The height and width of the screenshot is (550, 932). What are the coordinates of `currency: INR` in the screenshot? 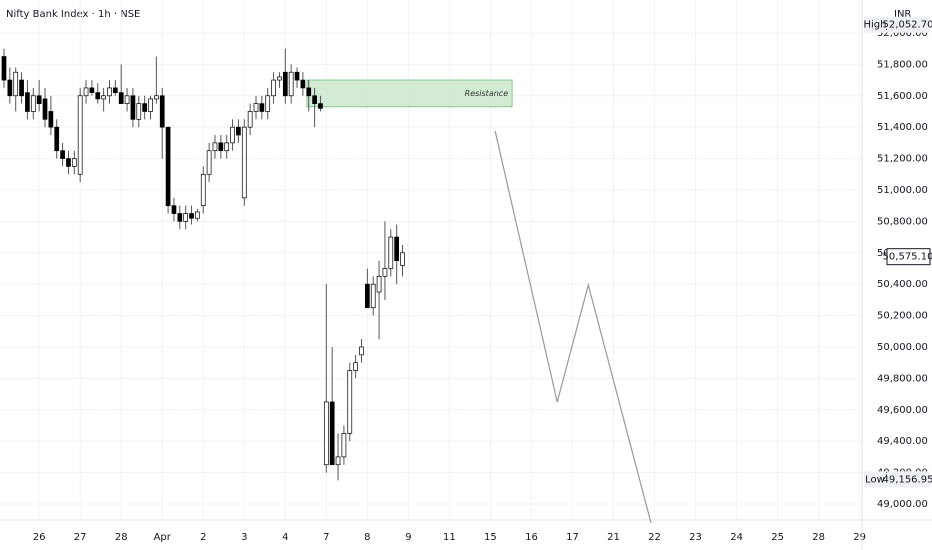 It's located at (902, 14).